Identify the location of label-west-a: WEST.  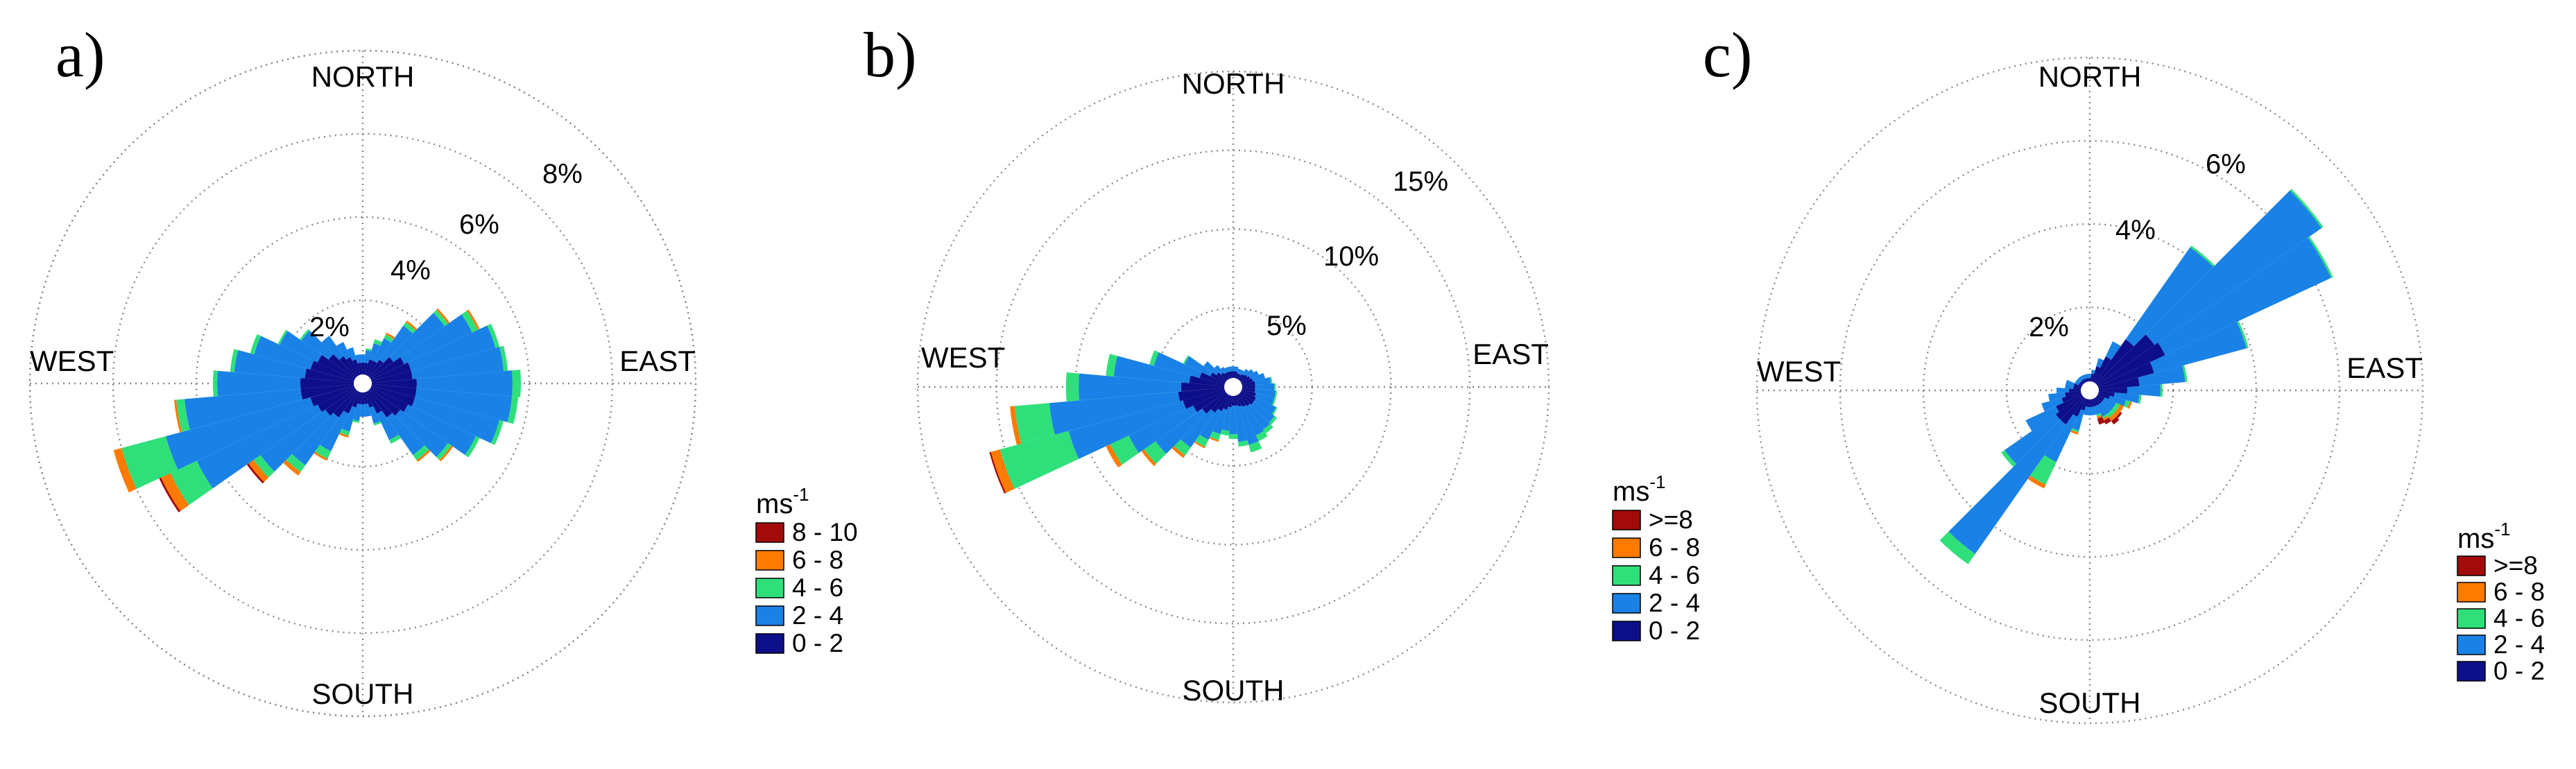
(72, 361).